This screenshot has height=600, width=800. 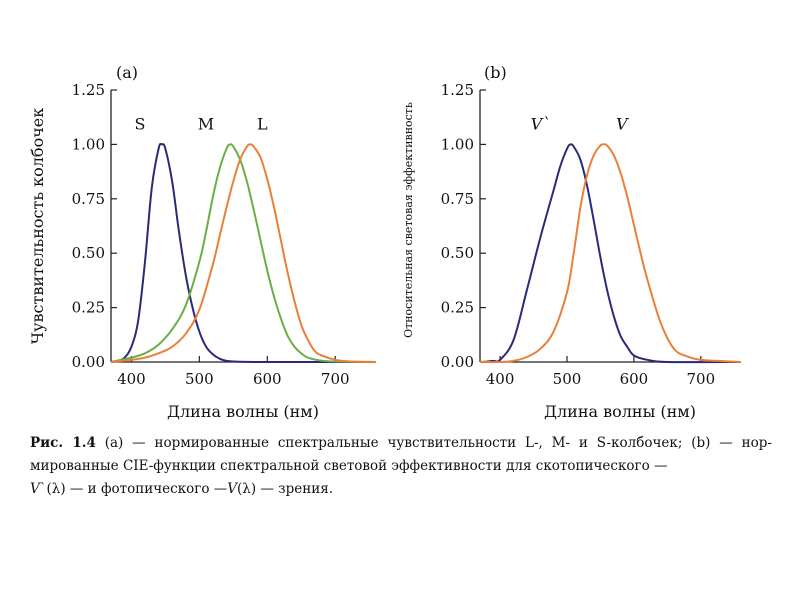 I want to click on panel-a-x-tick-label: 400, so click(x=131, y=379).